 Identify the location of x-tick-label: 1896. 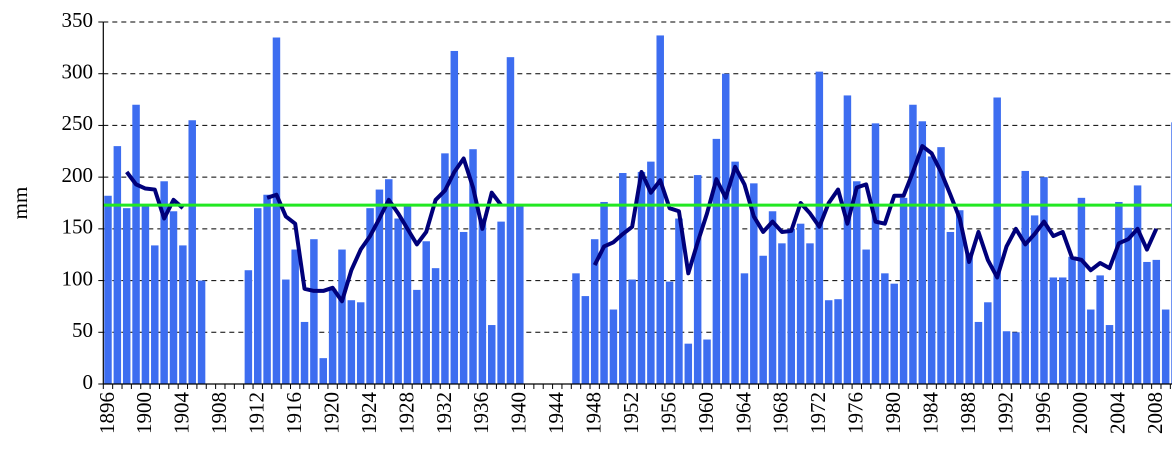
(107, 413).